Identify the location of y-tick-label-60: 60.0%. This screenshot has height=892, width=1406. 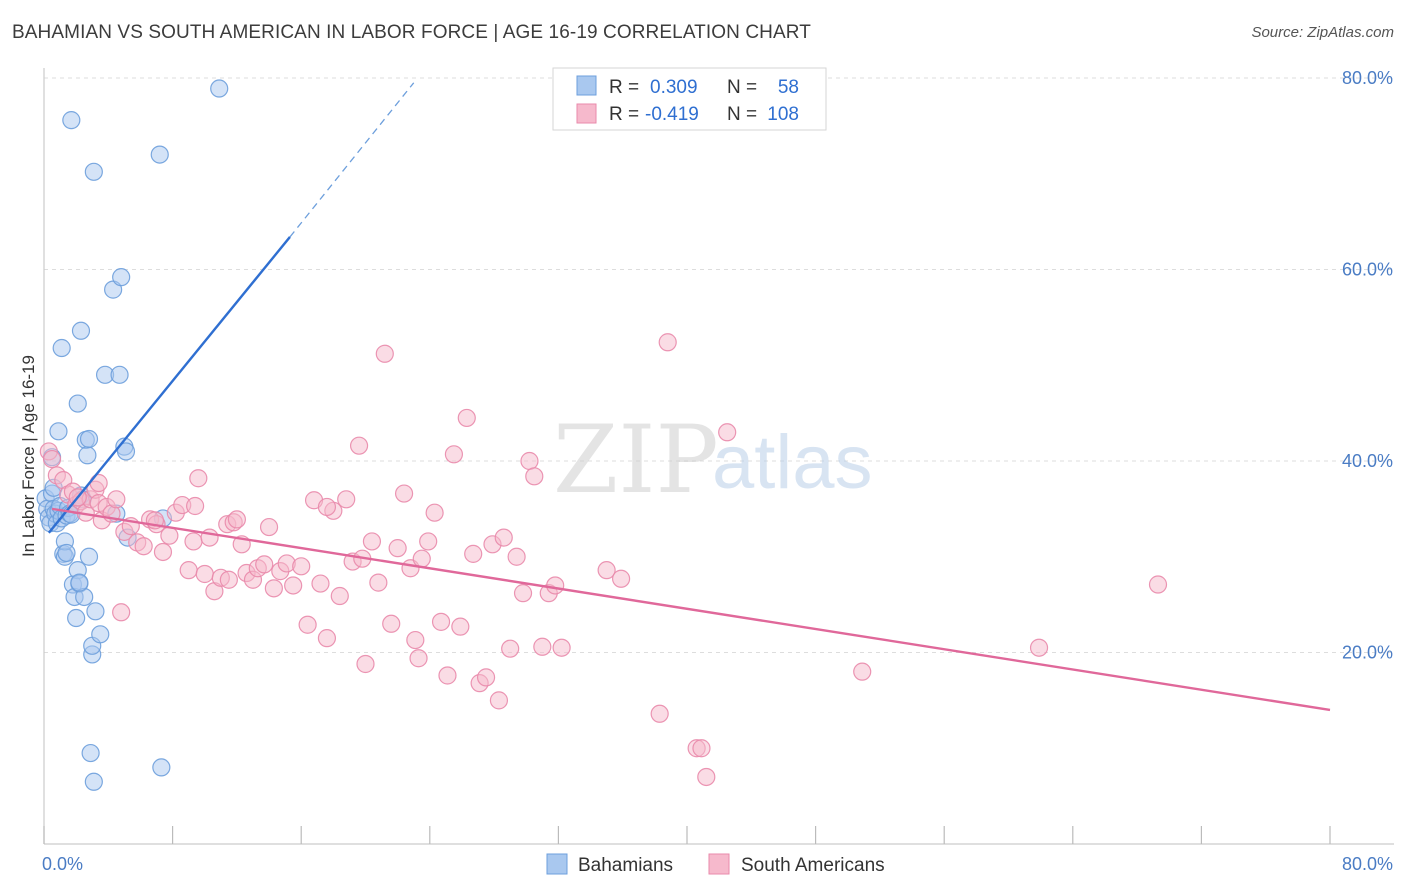
(1367, 270).